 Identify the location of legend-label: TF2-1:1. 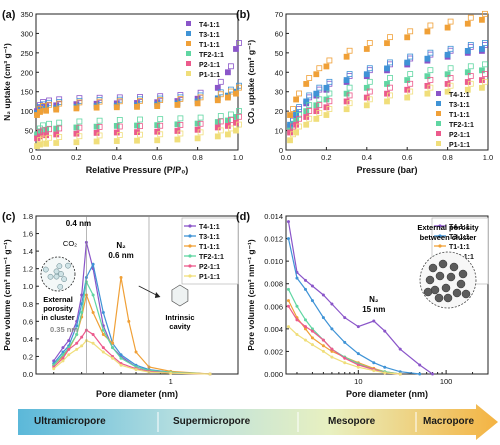
(211, 55).